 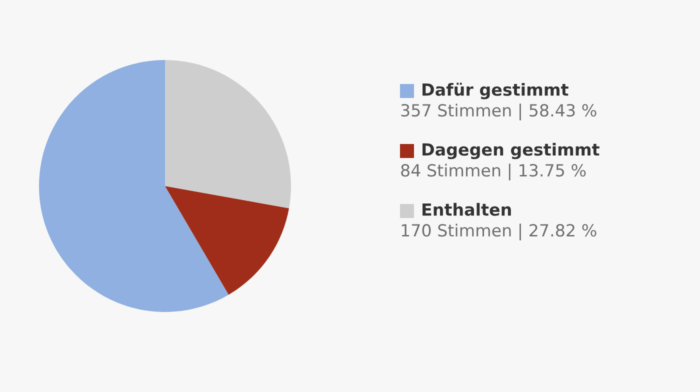 I want to click on data-label: 84 Stimmen | 13.75 %, so click(x=493, y=172).